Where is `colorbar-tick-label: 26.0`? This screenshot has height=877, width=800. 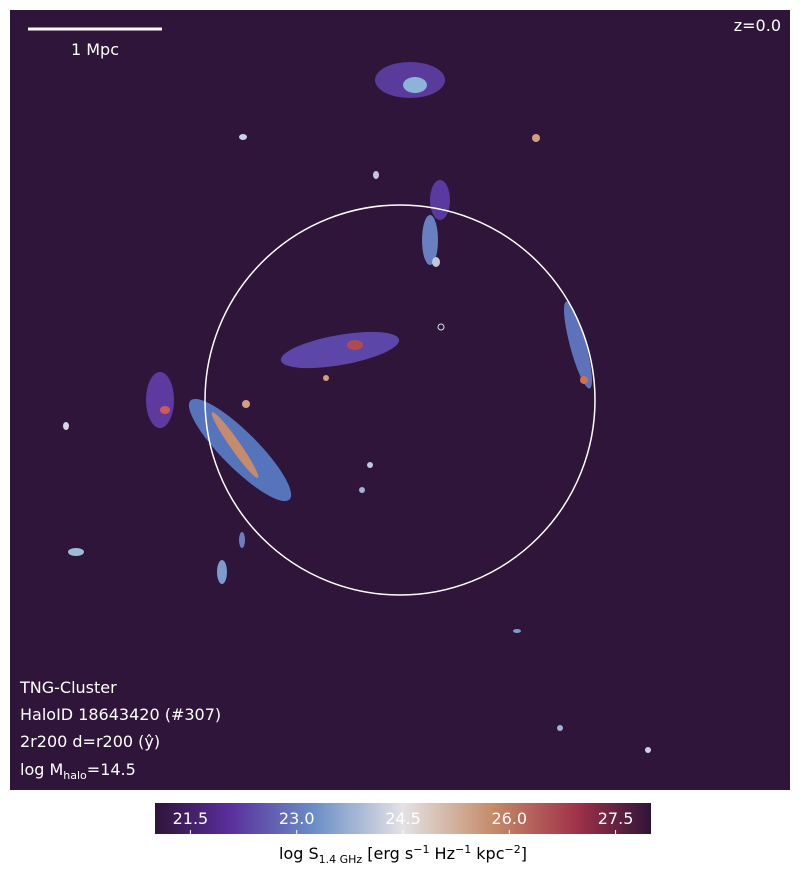
colorbar-tick-label: 26.0 is located at coordinates (509, 818).